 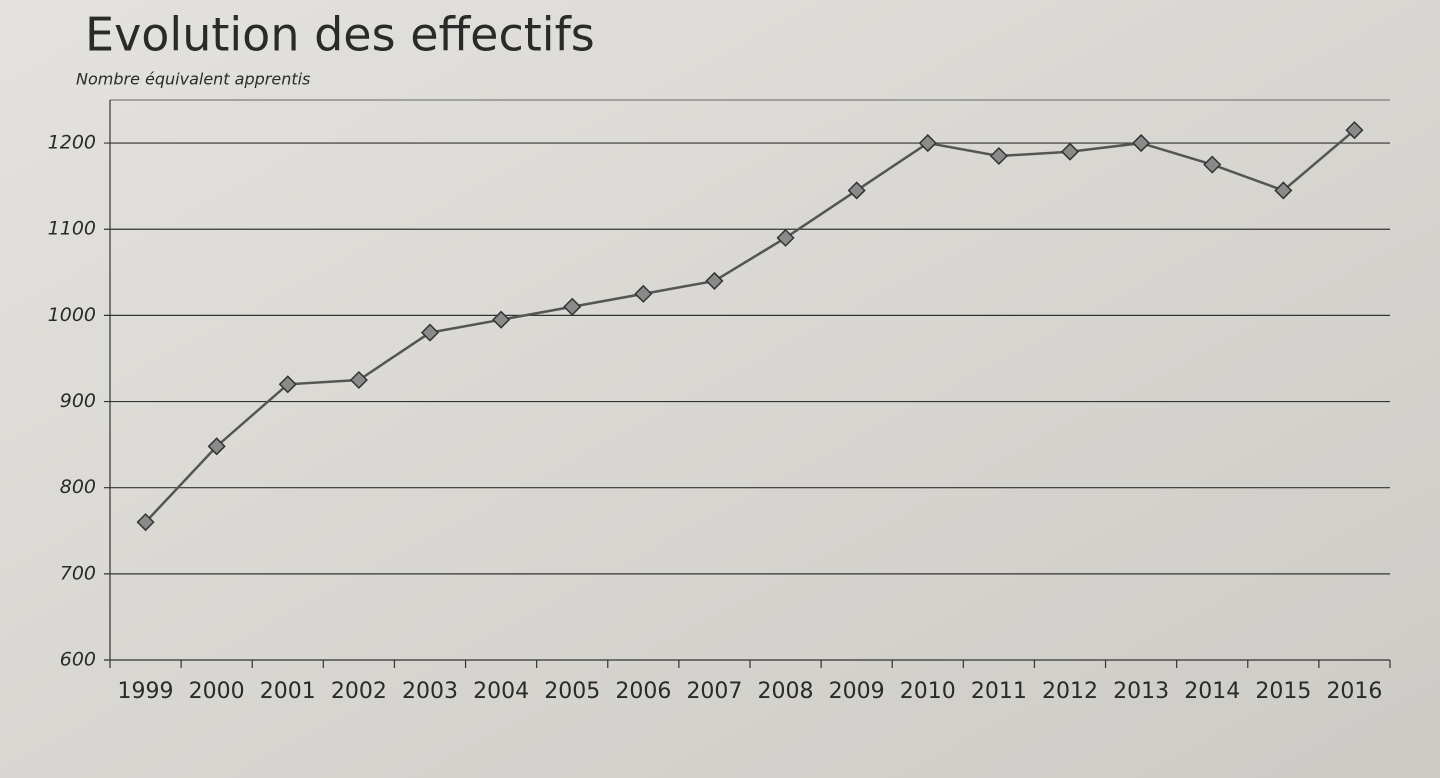 I want to click on x-tick-label: 2007, so click(x=714, y=691).